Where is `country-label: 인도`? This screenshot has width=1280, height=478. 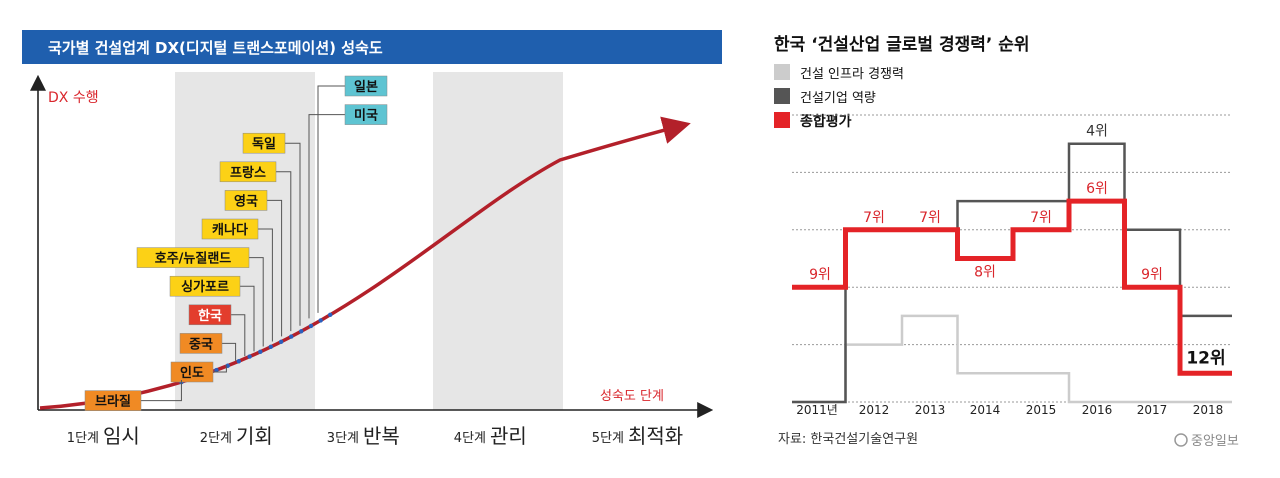 country-label: 인도 is located at coordinates (198, 372).